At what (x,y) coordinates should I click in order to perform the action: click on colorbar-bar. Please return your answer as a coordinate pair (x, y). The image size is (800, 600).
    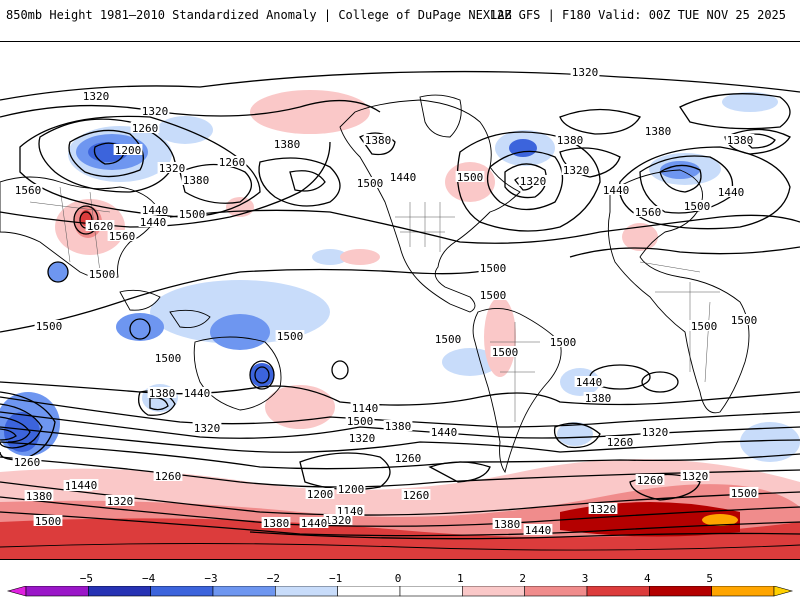
    Looking at the image, I should click on (400, 591).